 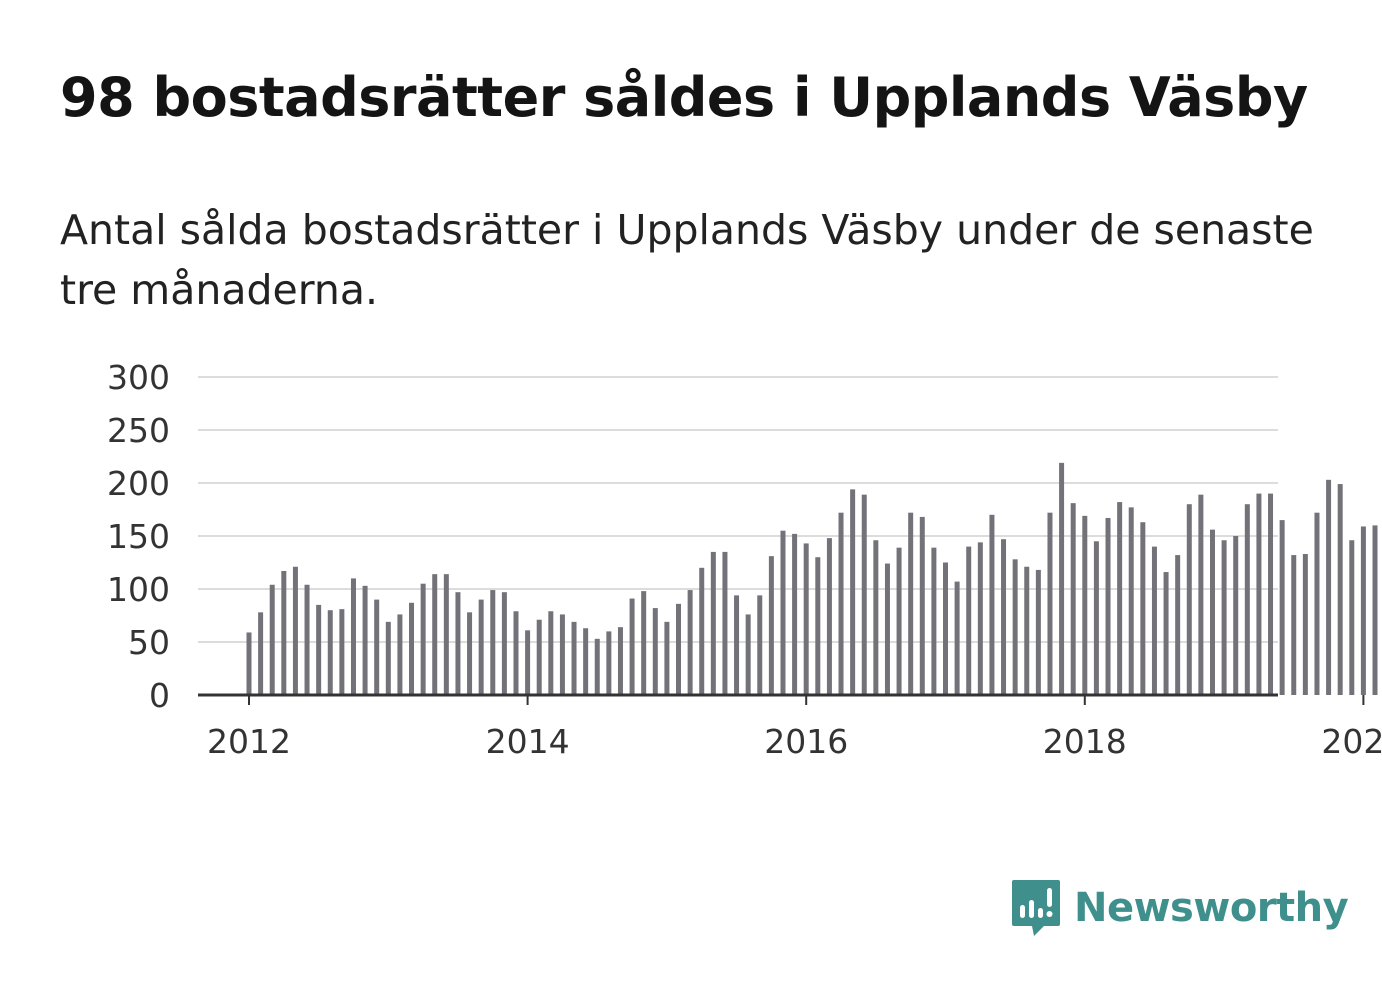 I want to click on brand-name: Newsworthy, so click(x=1211, y=908).